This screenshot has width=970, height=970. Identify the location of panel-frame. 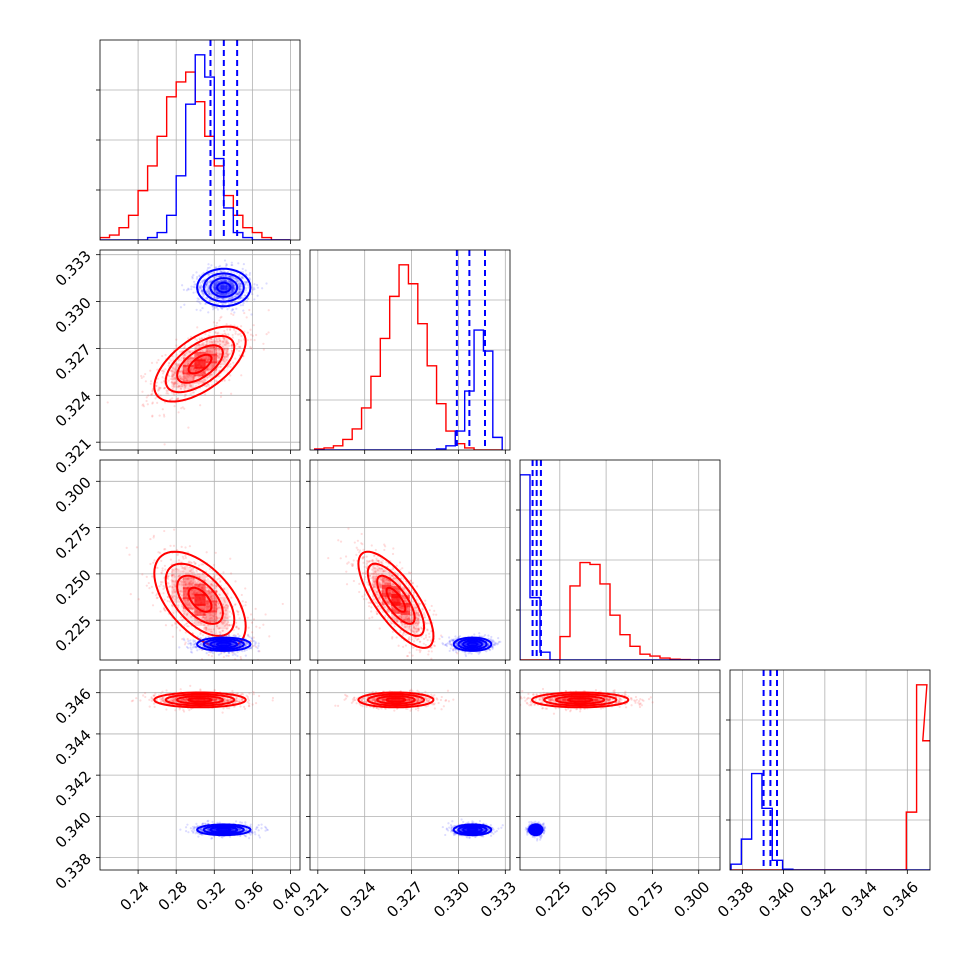
(200, 140).